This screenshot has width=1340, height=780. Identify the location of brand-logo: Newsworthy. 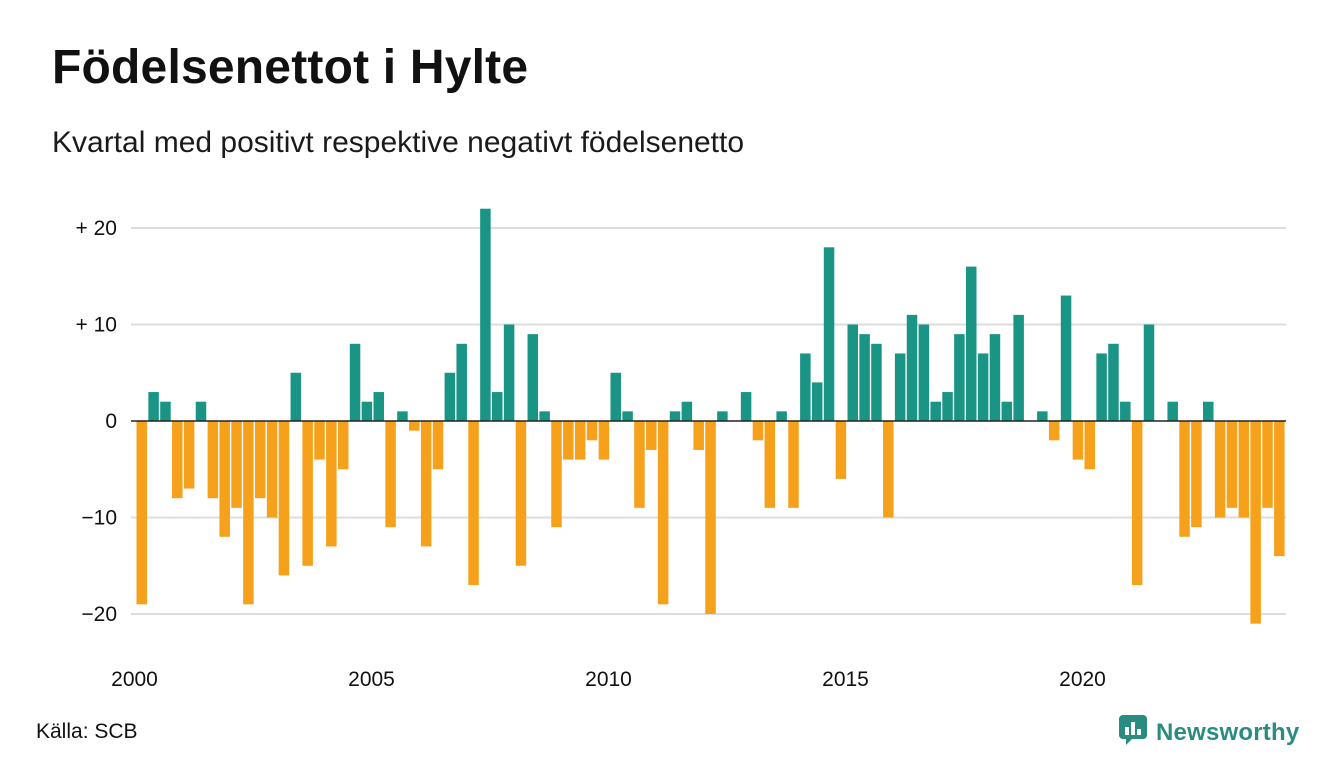
(1208, 732).